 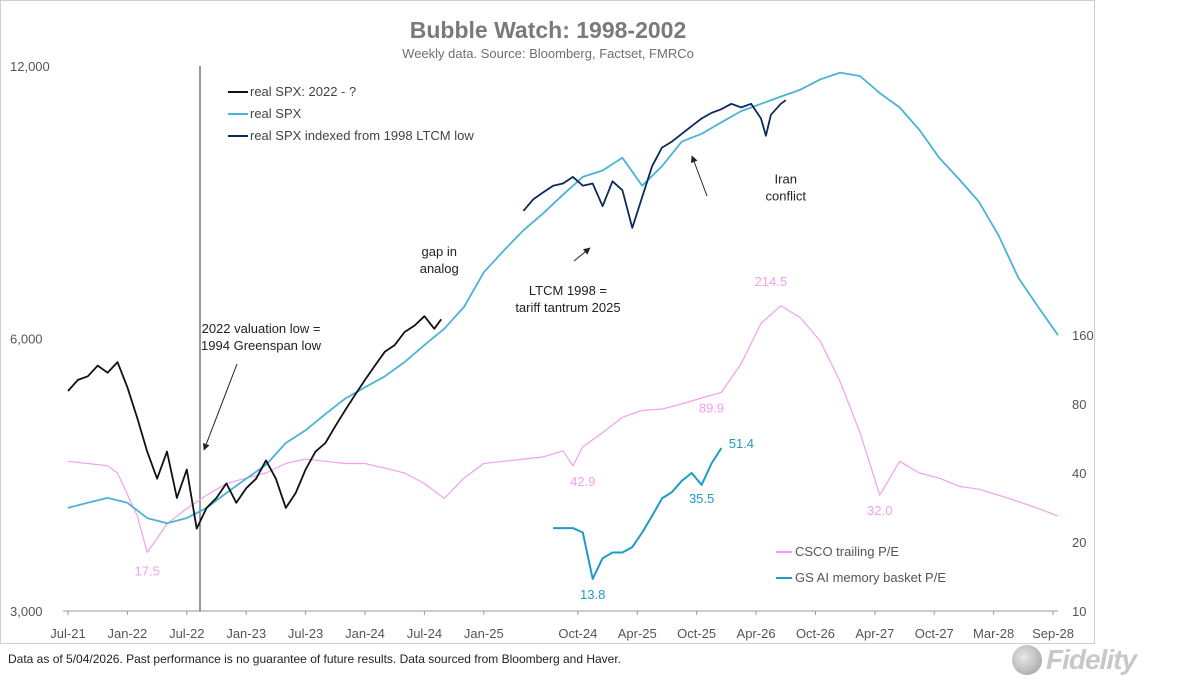 I want to click on data-label: 32.0, so click(x=879, y=510).